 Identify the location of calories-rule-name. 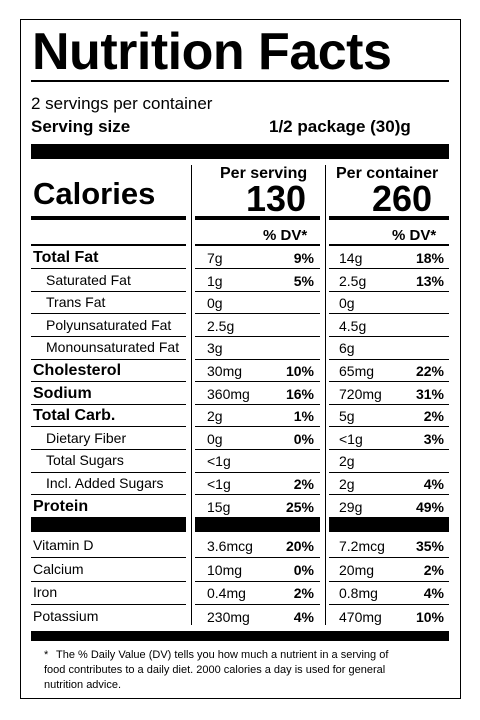
(108, 218).